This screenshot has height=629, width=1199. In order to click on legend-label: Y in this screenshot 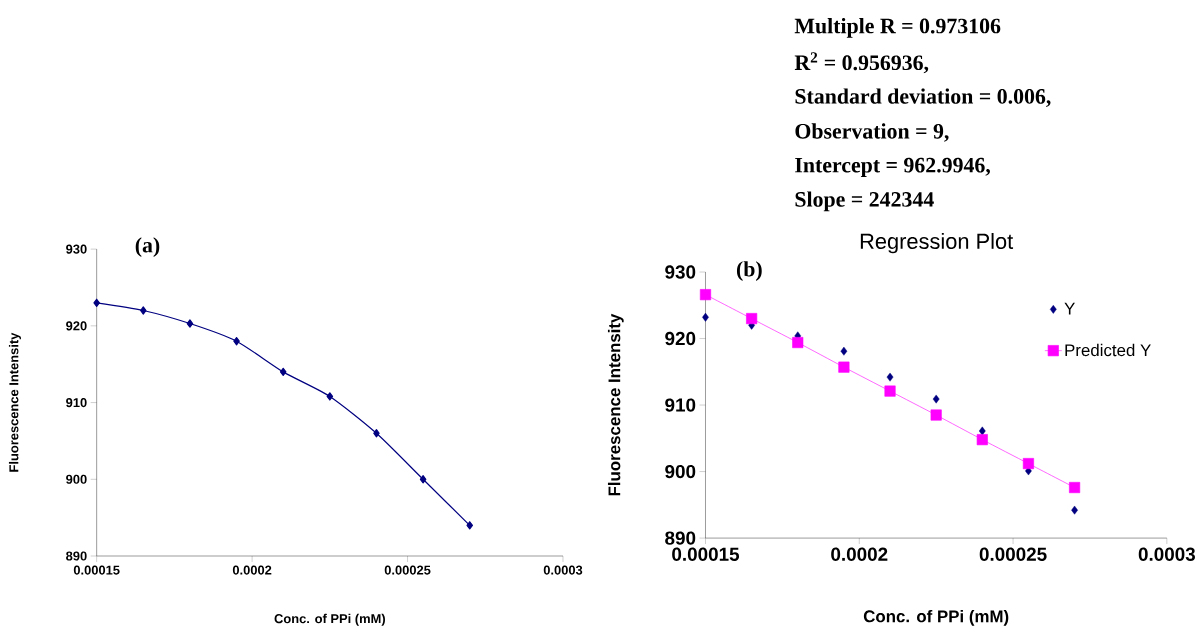, I will do `click(1069, 308)`.